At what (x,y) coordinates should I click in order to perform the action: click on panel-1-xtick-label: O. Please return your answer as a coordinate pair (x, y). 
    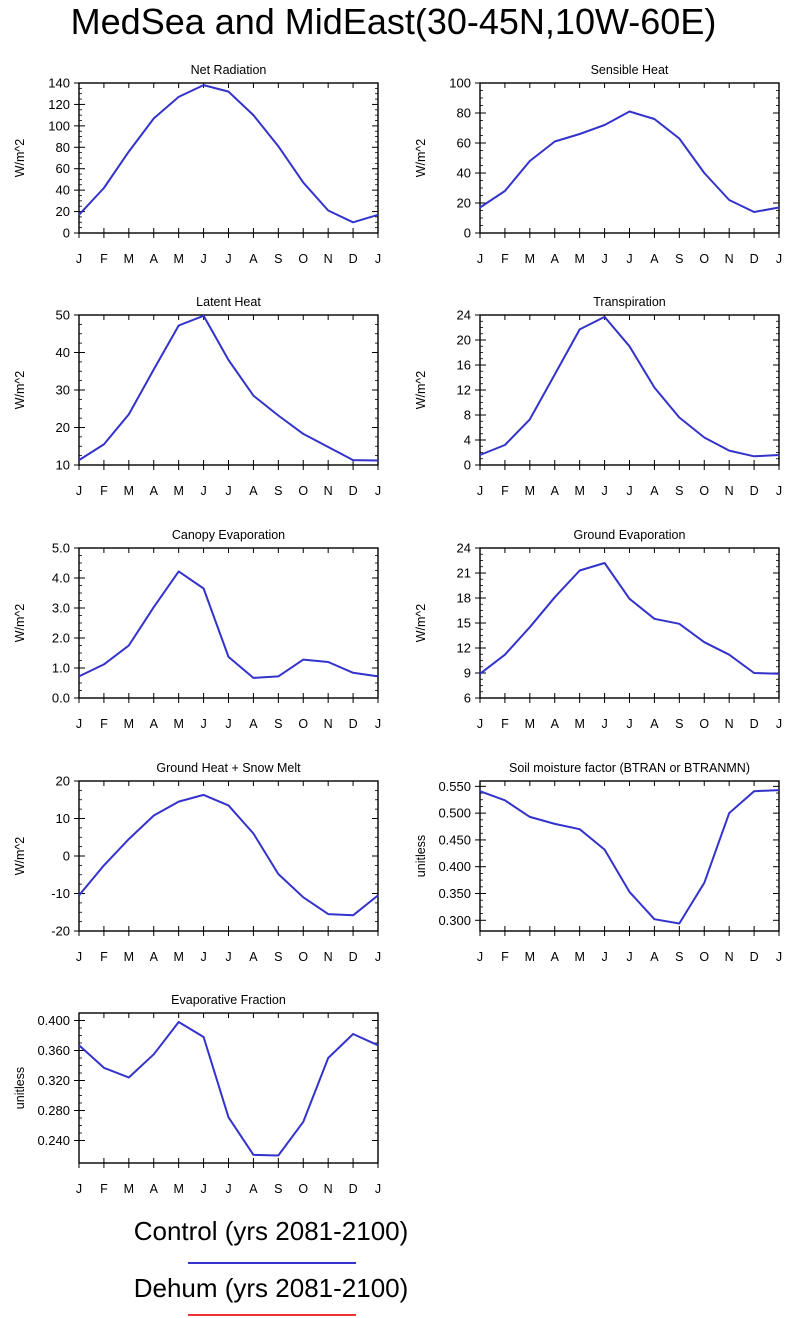
    Looking at the image, I should click on (303, 259).